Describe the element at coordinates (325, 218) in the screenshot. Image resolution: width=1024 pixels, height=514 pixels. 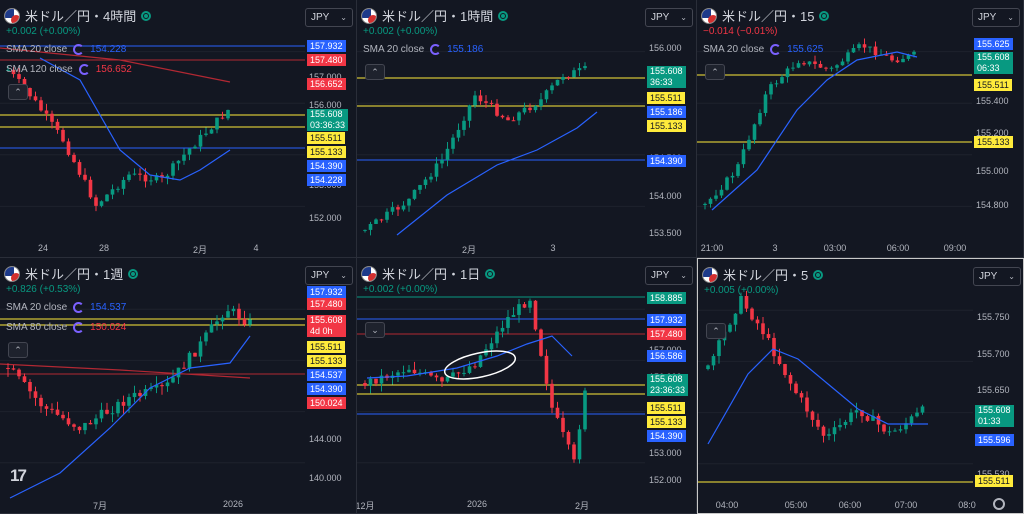
I see `price-axis-tick: 152.000` at that location.